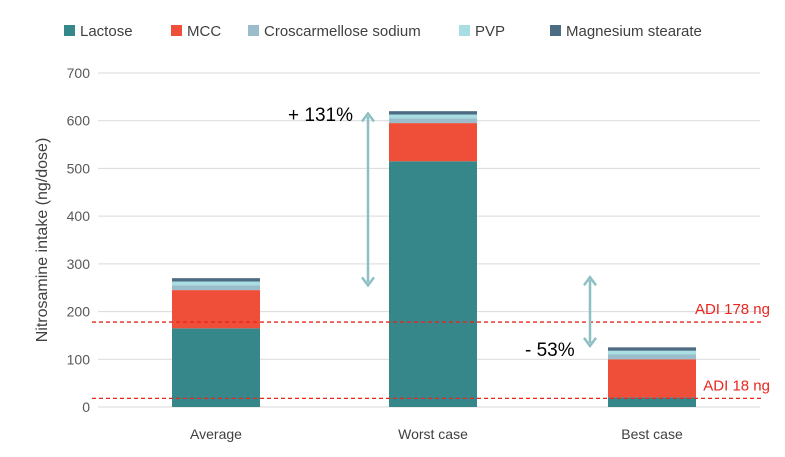 The height and width of the screenshot is (457, 785). What do you see at coordinates (204, 31) in the screenshot?
I see `legend-label-1: MCC` at bounding box center [204, 31].